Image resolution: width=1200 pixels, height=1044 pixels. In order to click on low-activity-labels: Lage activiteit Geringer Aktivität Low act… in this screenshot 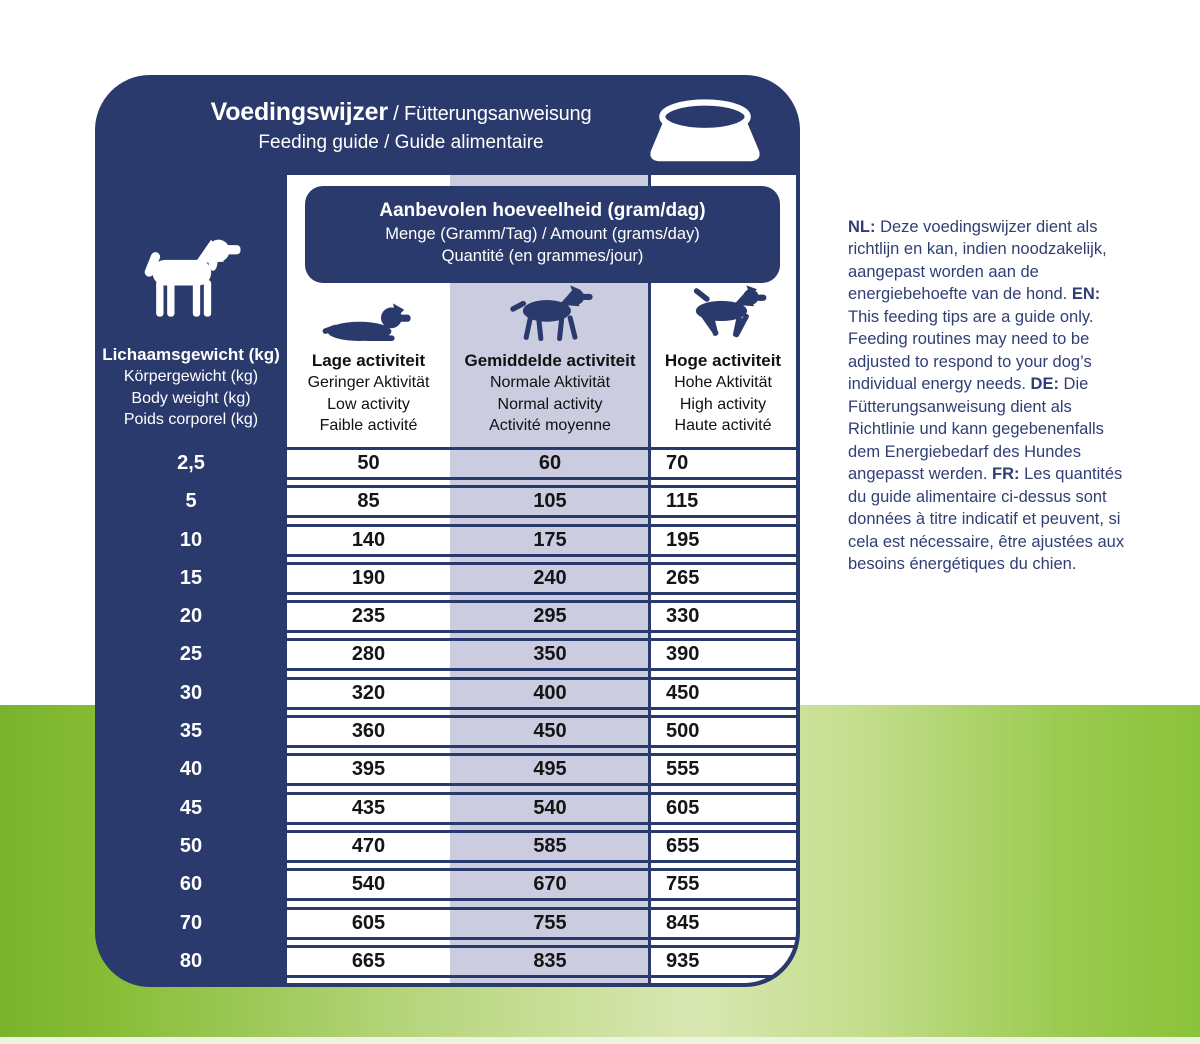, I will do `click(368, 393)`.